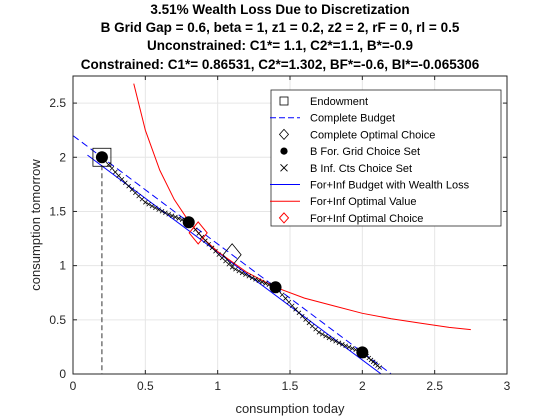 Image resolution: width=560 pixels, height=420 pixels. I want to click on legend-entry: For+Inf Optimal Value, so click(343, 202).